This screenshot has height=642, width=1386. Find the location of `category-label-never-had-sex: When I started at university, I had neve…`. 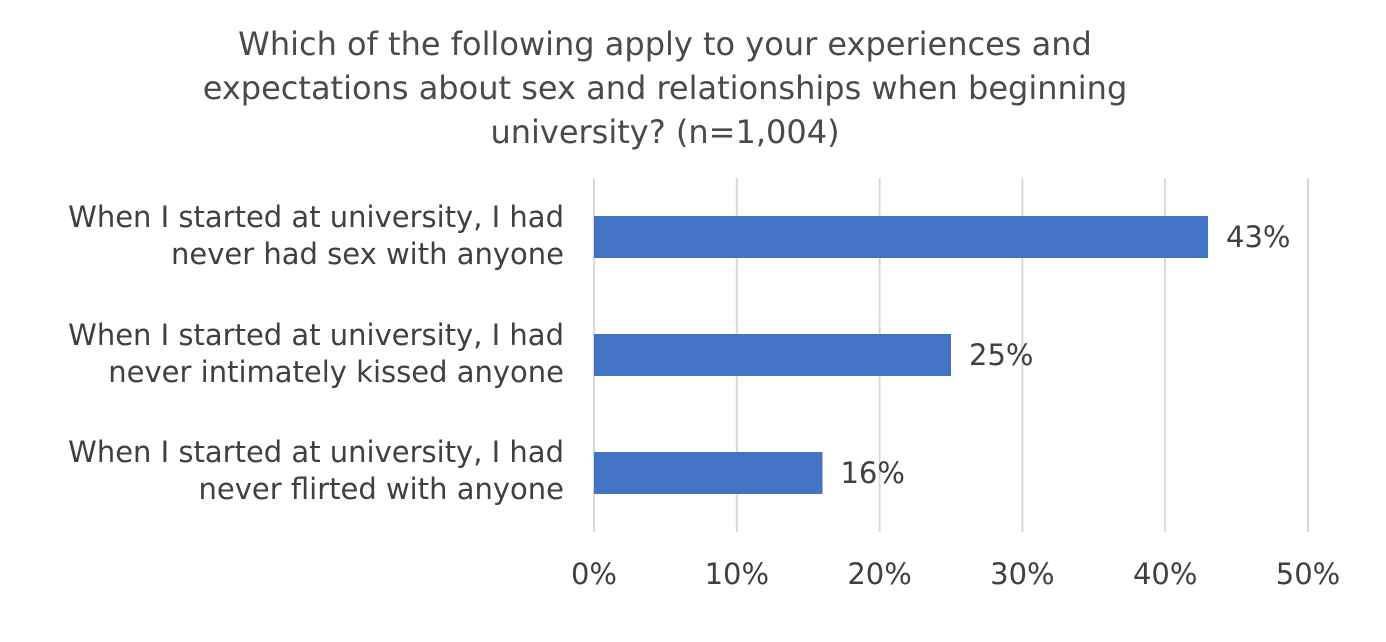

category-label-never-had-sex: When I started at university, I had neve… is located at coordinates (316, 236).